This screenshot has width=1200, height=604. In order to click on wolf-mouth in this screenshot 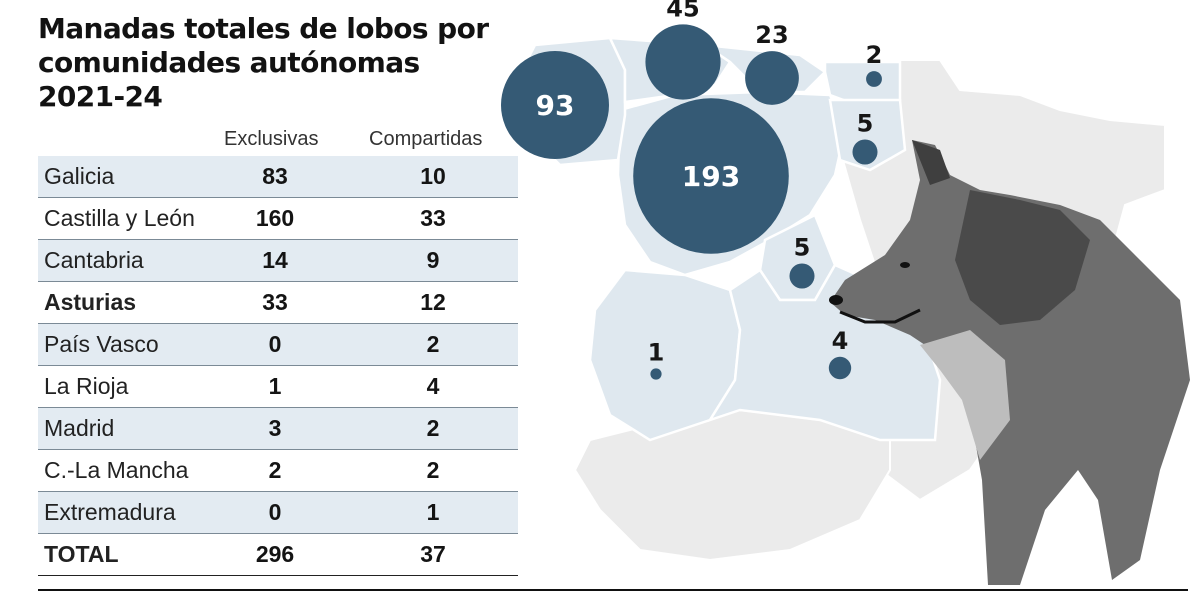, I will do `click(880, 316)`.